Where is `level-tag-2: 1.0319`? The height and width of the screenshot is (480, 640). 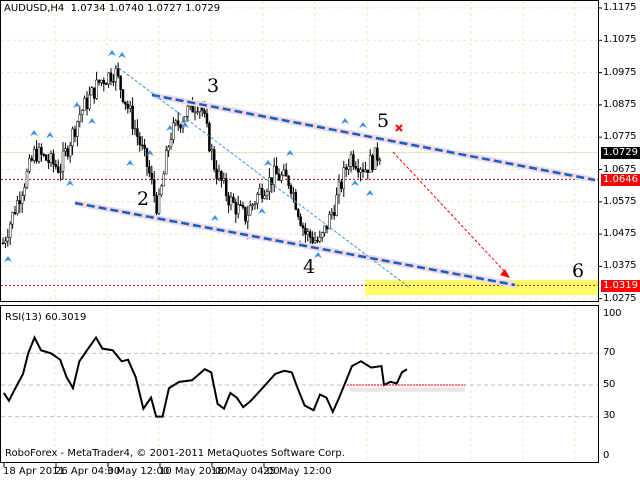
level-tag-2: 1.0319 is located at coordinates (620, 286).